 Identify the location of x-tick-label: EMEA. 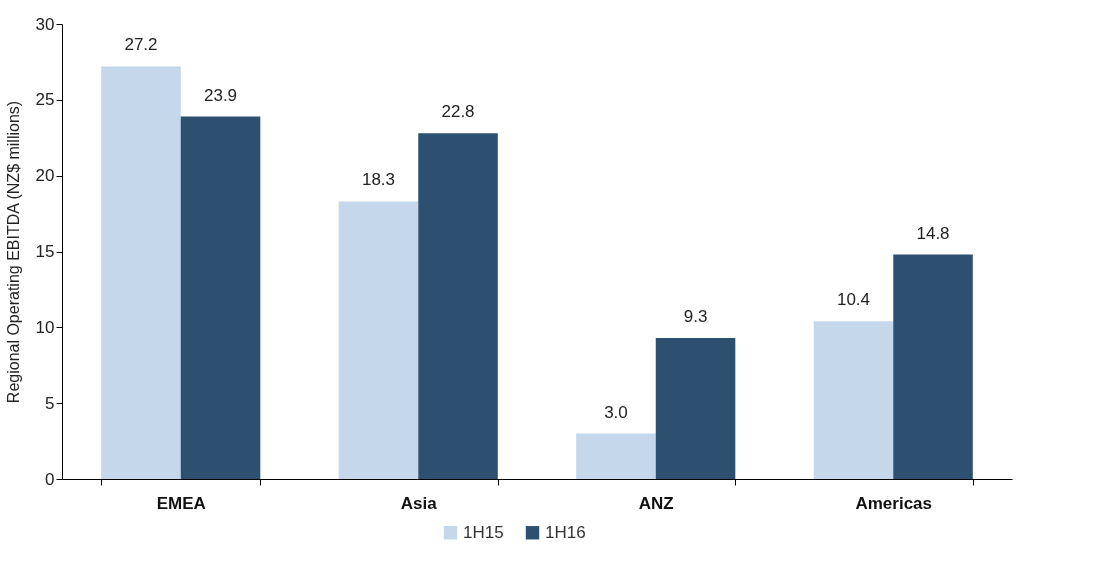
(181, 503).